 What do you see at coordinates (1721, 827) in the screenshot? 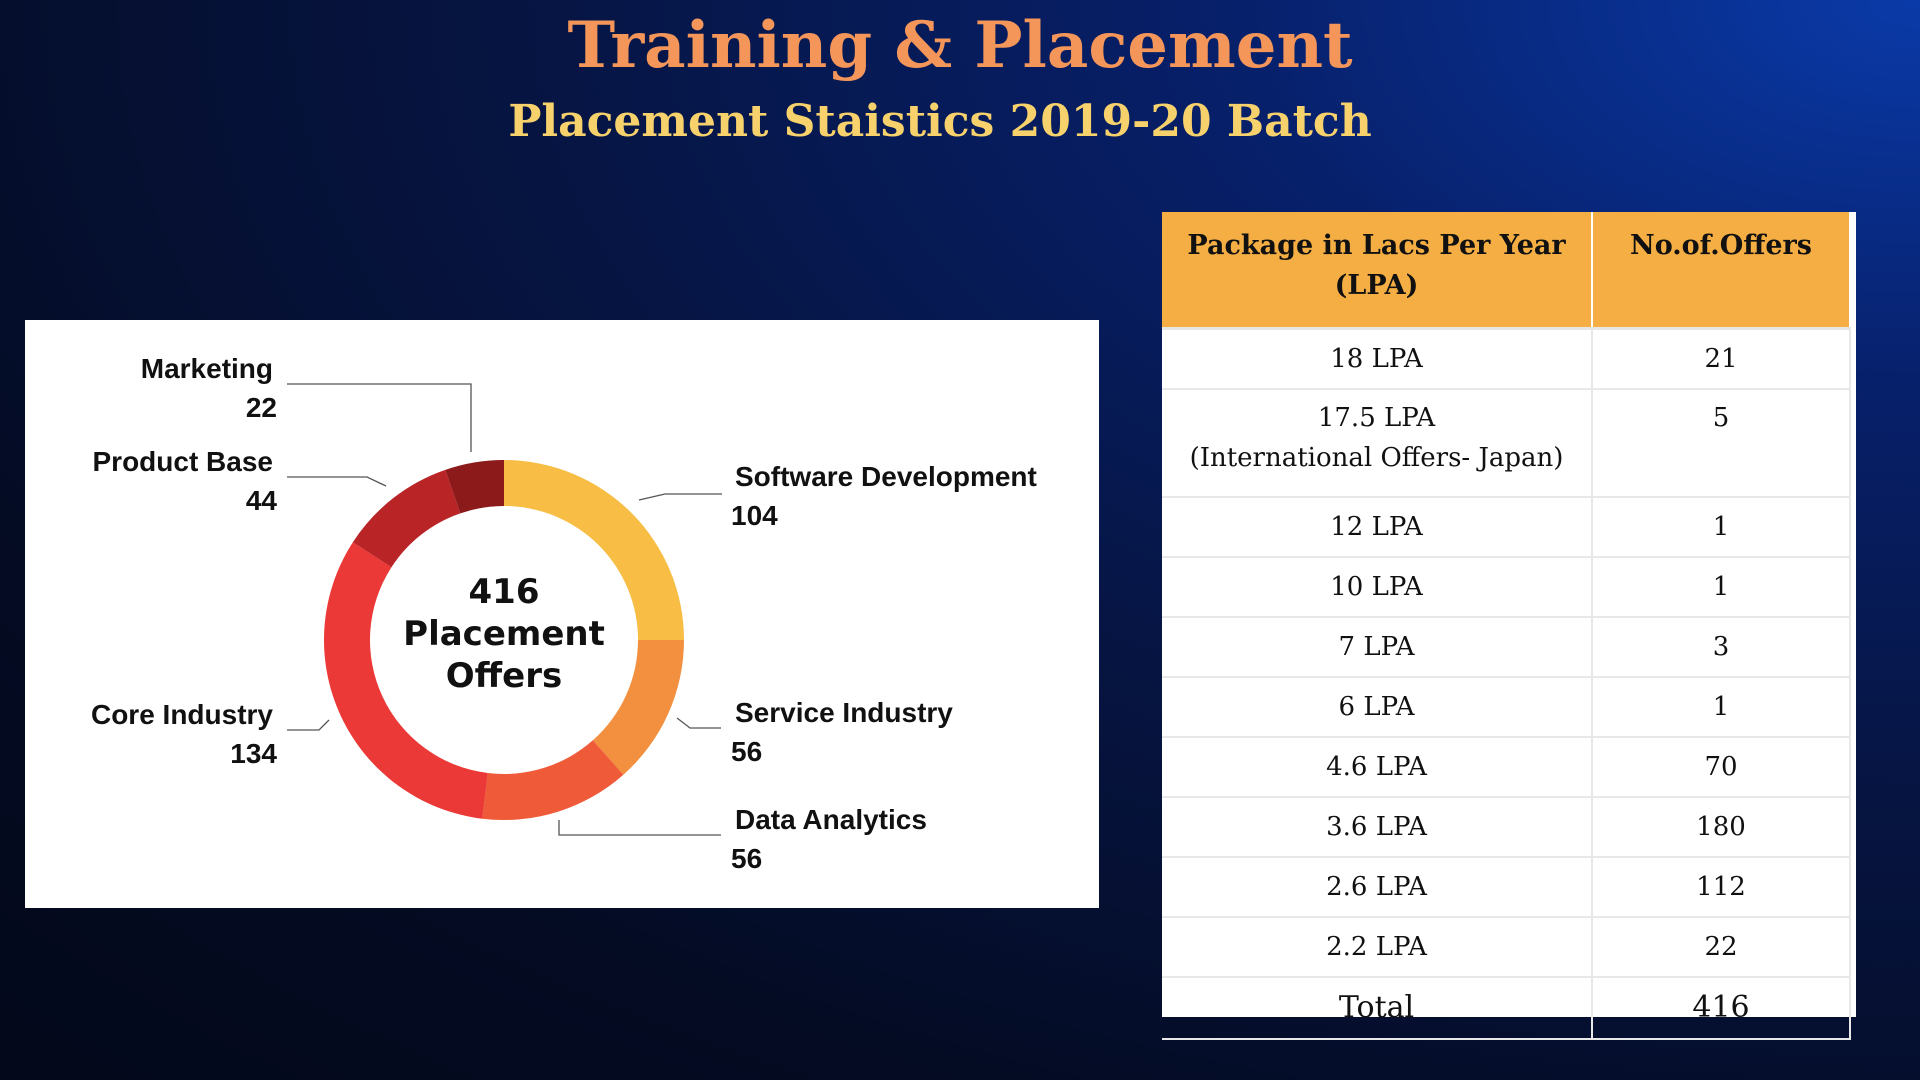
I see `cell-offers: 180` at bounding box center [1721, 827].